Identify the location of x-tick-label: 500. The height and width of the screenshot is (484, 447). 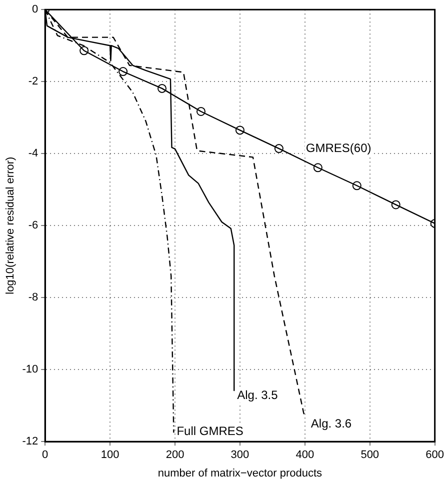
(370, 455).